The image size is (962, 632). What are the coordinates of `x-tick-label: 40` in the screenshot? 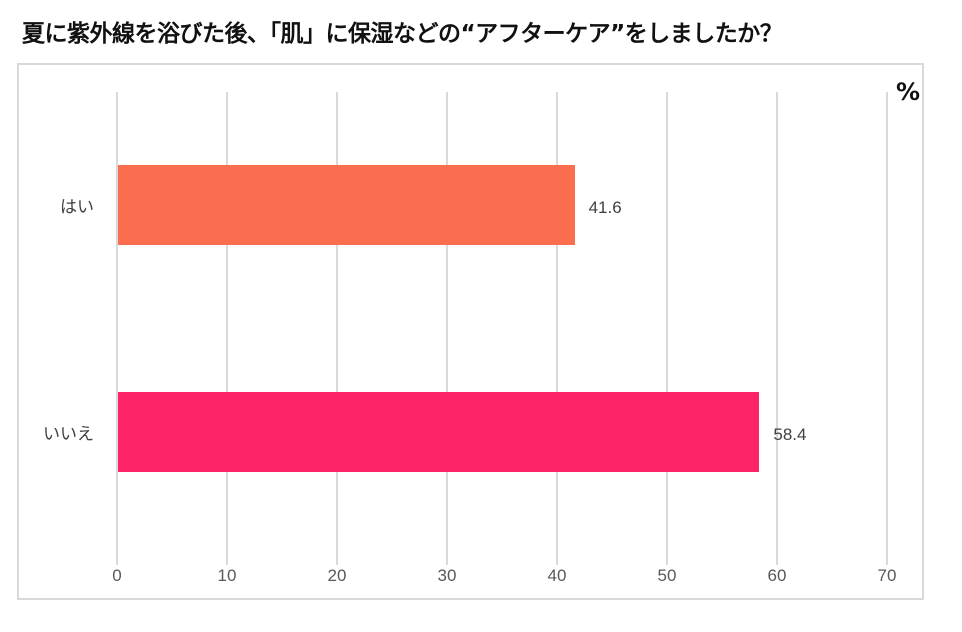 It's located at (557, 575).